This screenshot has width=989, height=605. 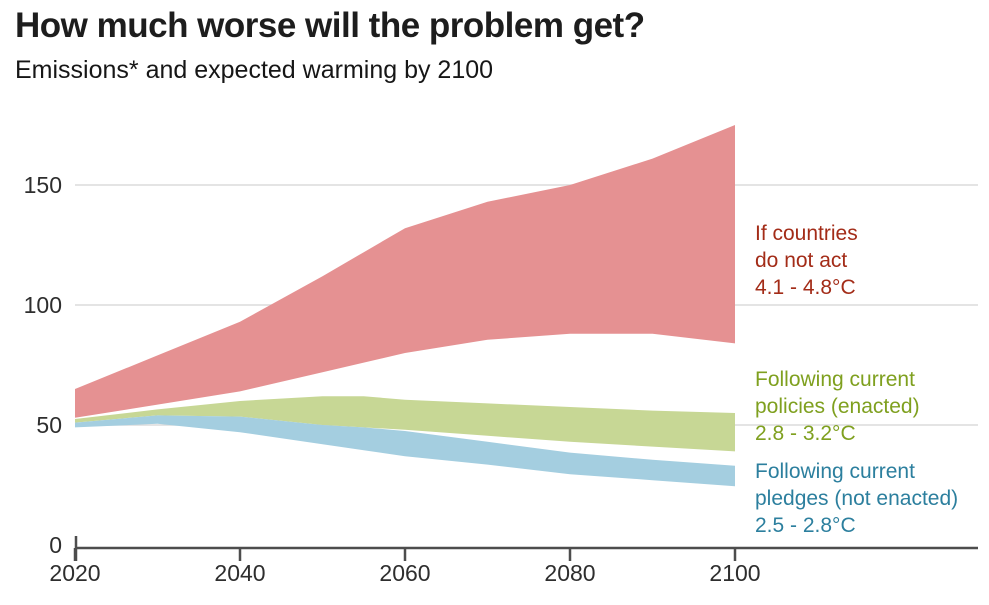 I want to click on annotation-current-pledges-line1: Following current, so click(x=835, y=471).